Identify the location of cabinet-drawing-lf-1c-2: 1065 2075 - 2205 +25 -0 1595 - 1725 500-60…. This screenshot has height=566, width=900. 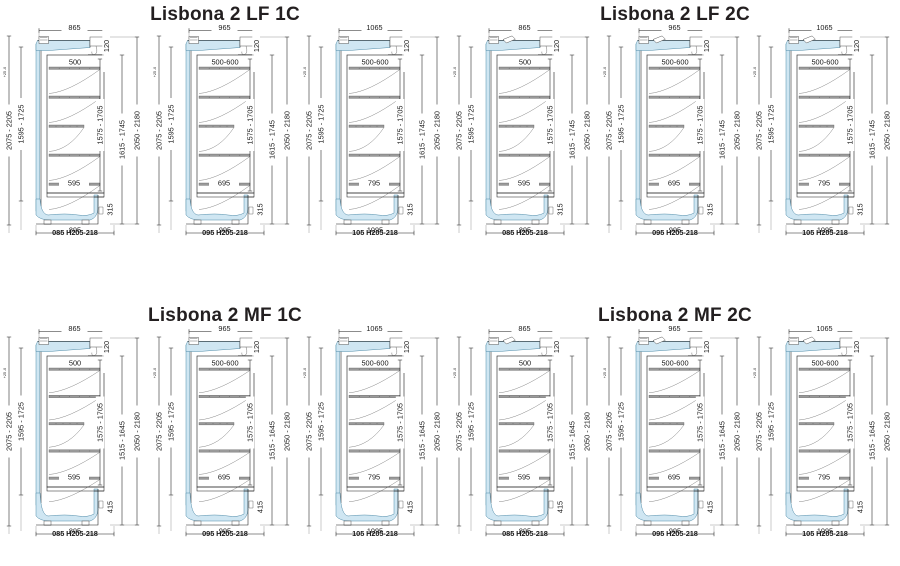
(375, 141).